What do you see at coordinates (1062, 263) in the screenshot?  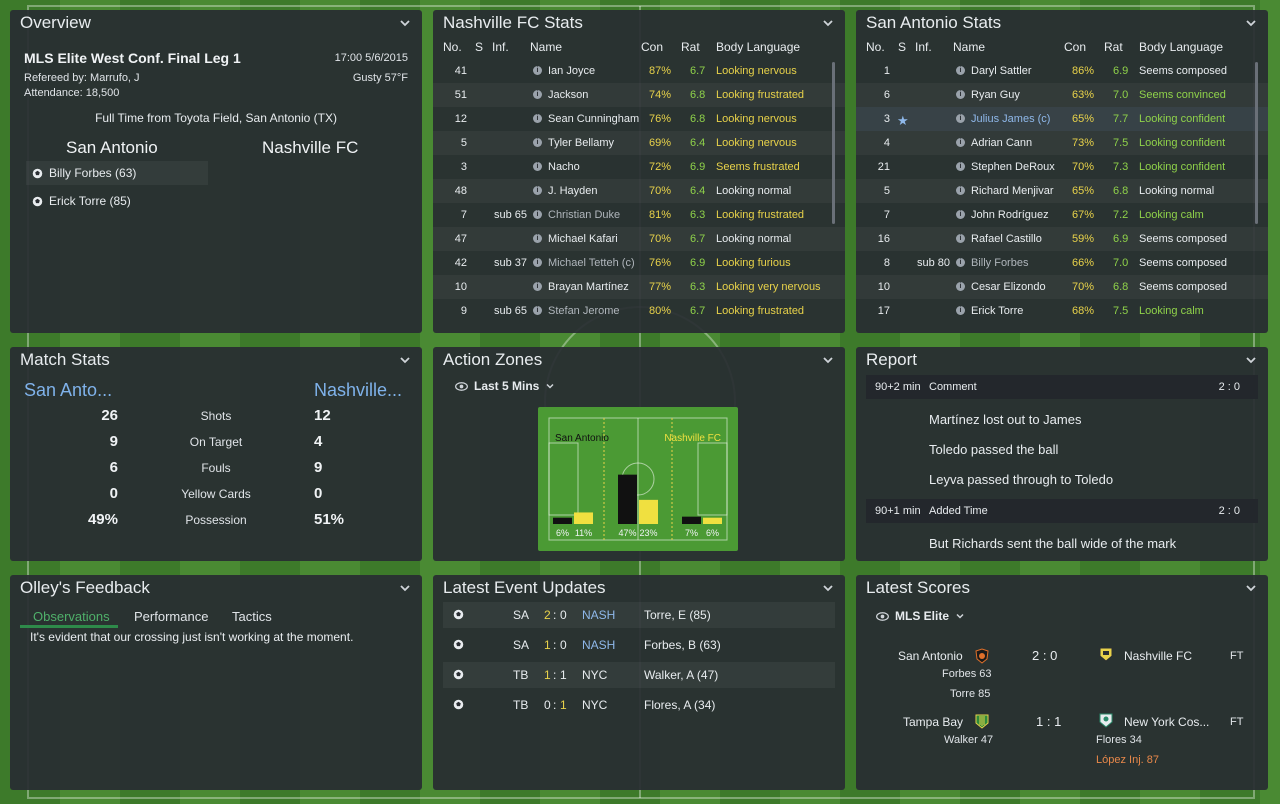 I see `table-row: 8 sub 80 i Billy Forbes 66% 7.0 Seems composed` at bounding box center [1062, 263].